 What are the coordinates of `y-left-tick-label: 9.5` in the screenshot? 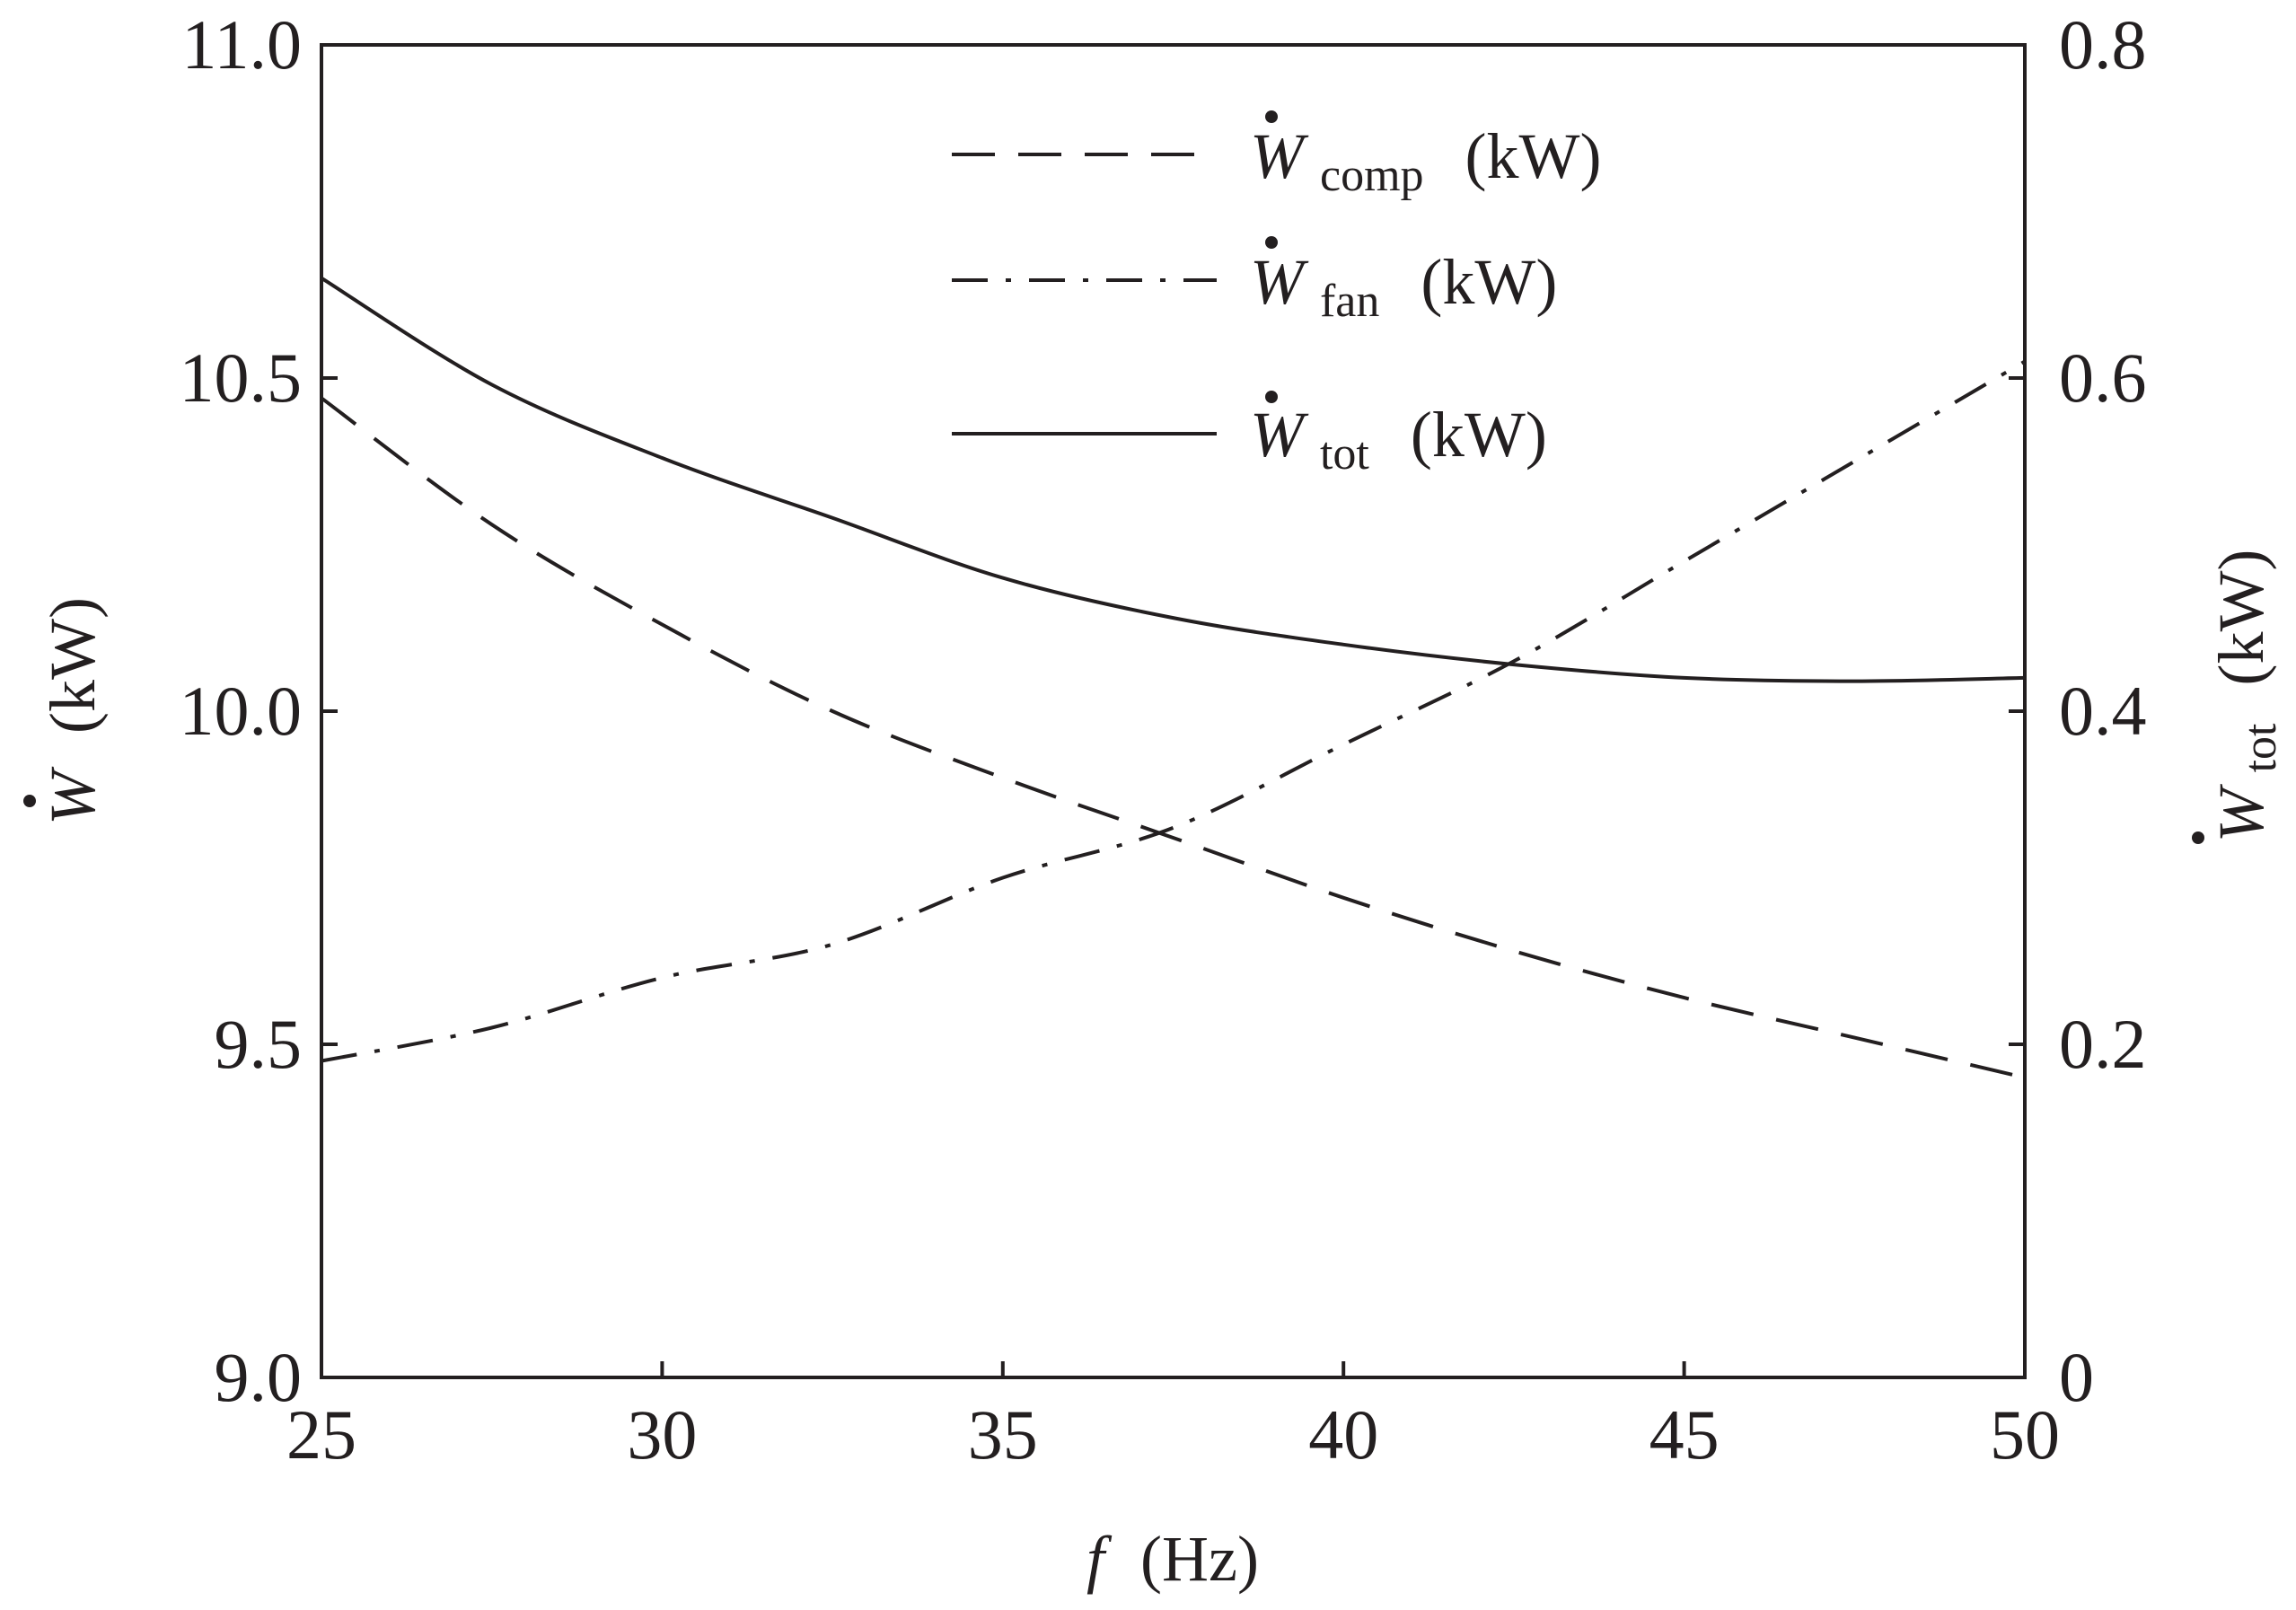 It's located at (259, 1044).